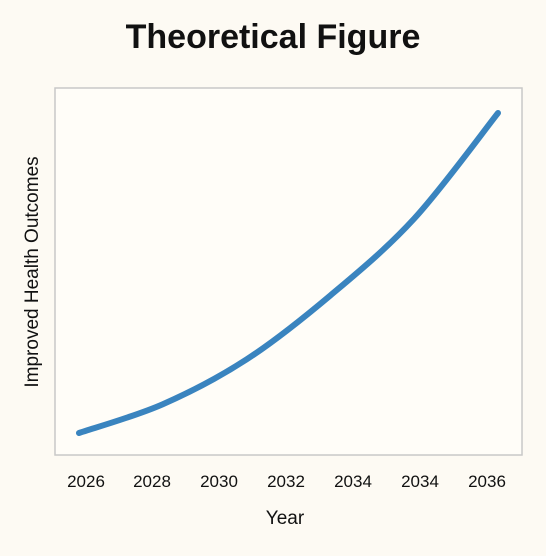 This screenshot has height=556, width=546. Describe the element at coordinates (219, 481) in the screenshot. I see `x-tick-label: 2030` at that location.